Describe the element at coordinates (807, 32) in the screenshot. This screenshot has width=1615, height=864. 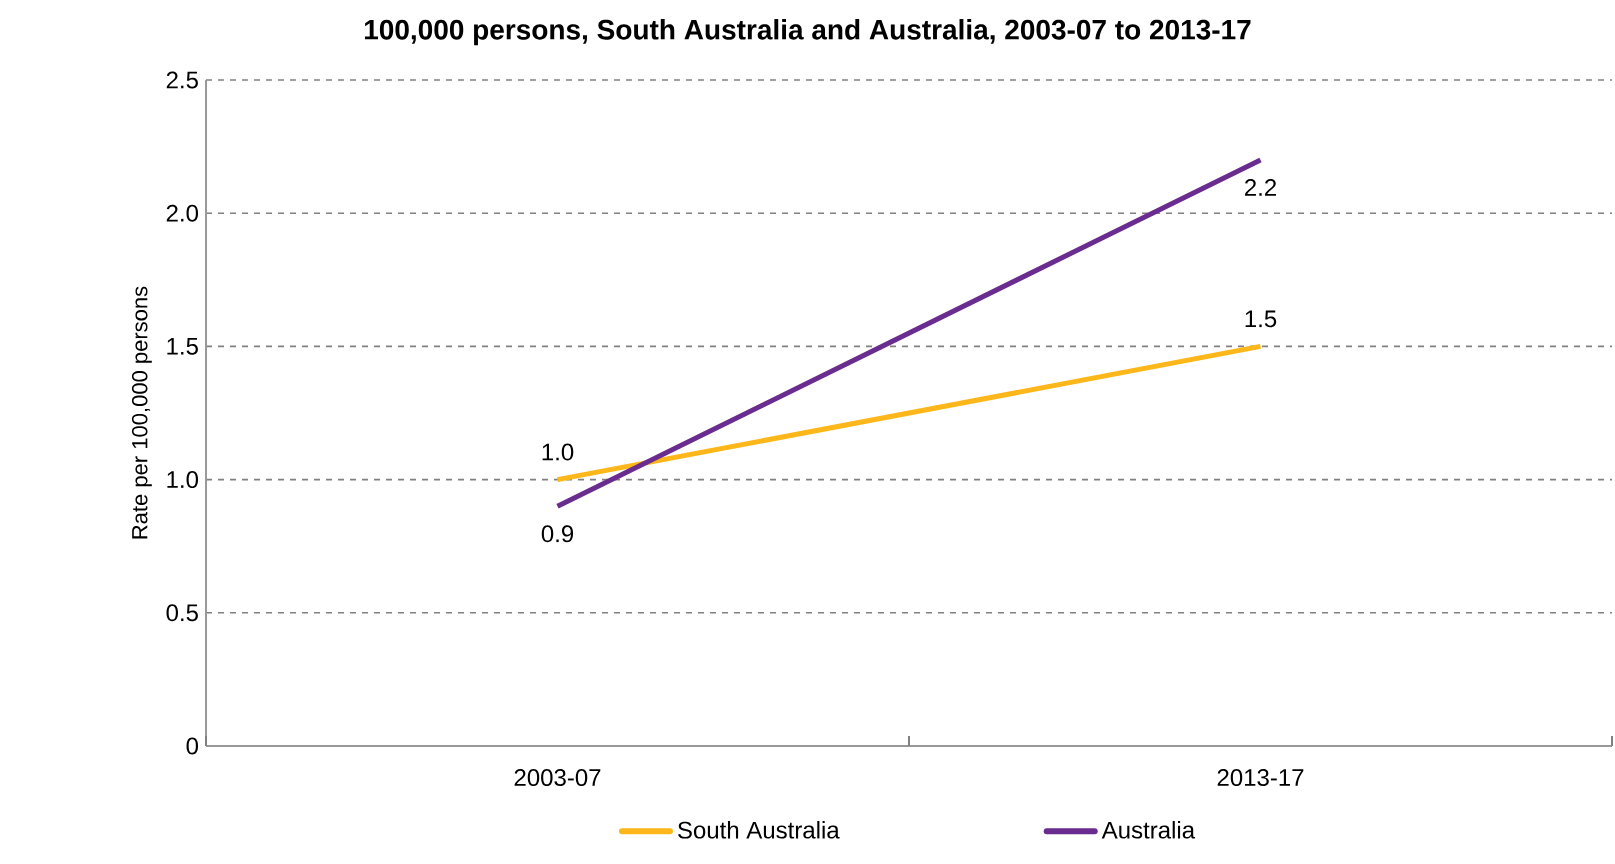
I see `chart-title: 100,000 persons, South Australia and Australia, 2003-07 to 2013-17` at that location.